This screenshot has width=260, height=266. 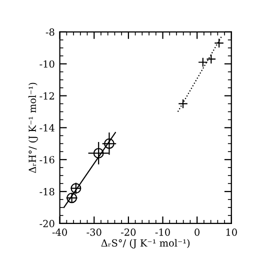 I want to click on y-tick-label: -8, so click(x=50, y=32).